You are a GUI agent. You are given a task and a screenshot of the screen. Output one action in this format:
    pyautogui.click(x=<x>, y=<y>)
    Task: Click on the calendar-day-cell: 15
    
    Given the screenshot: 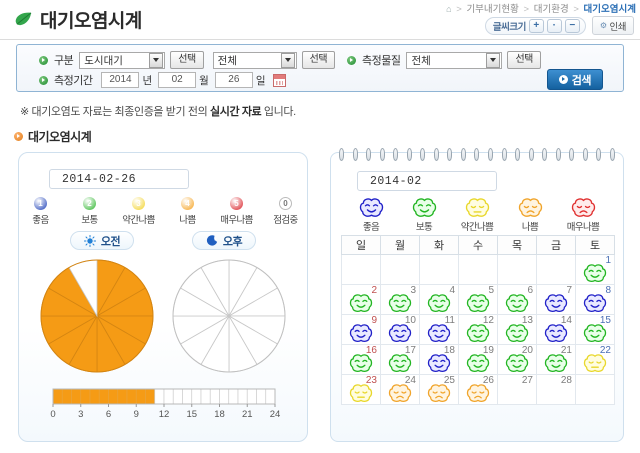 What is the action you would take?
    pyautogui.click(x=595, y=329)
    